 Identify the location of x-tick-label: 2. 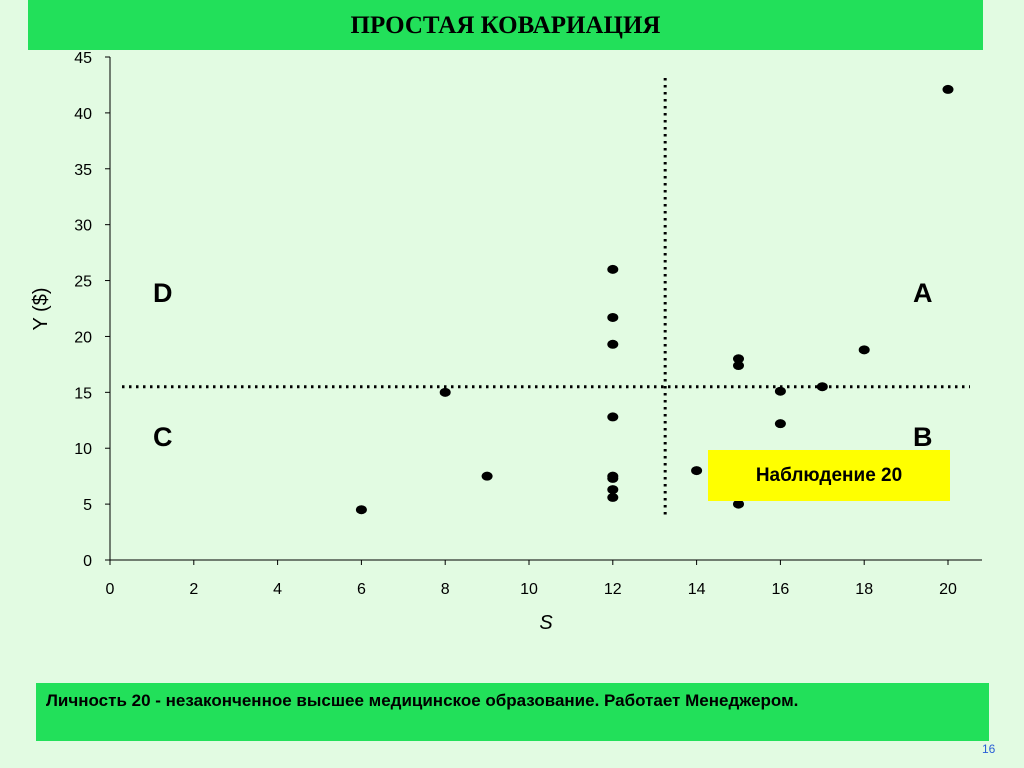
(193, 589).